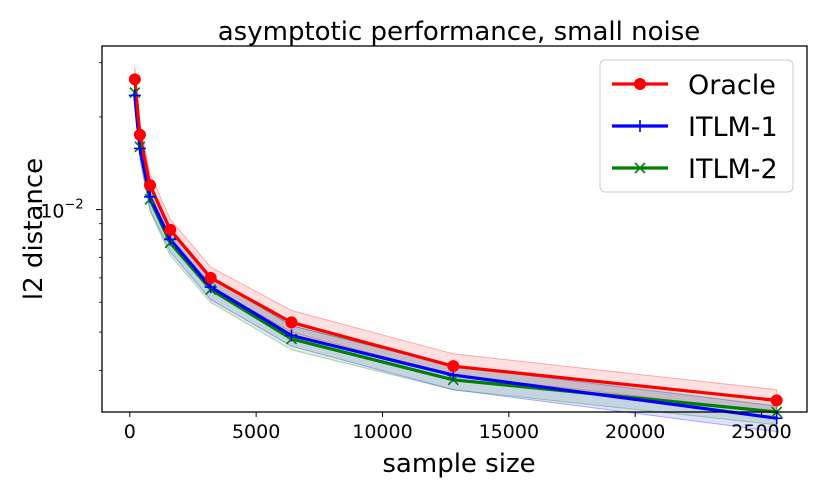 The image size is (830, 498). I want to click on chart-title: asymptotic performance, small noise, so click(459, 32).